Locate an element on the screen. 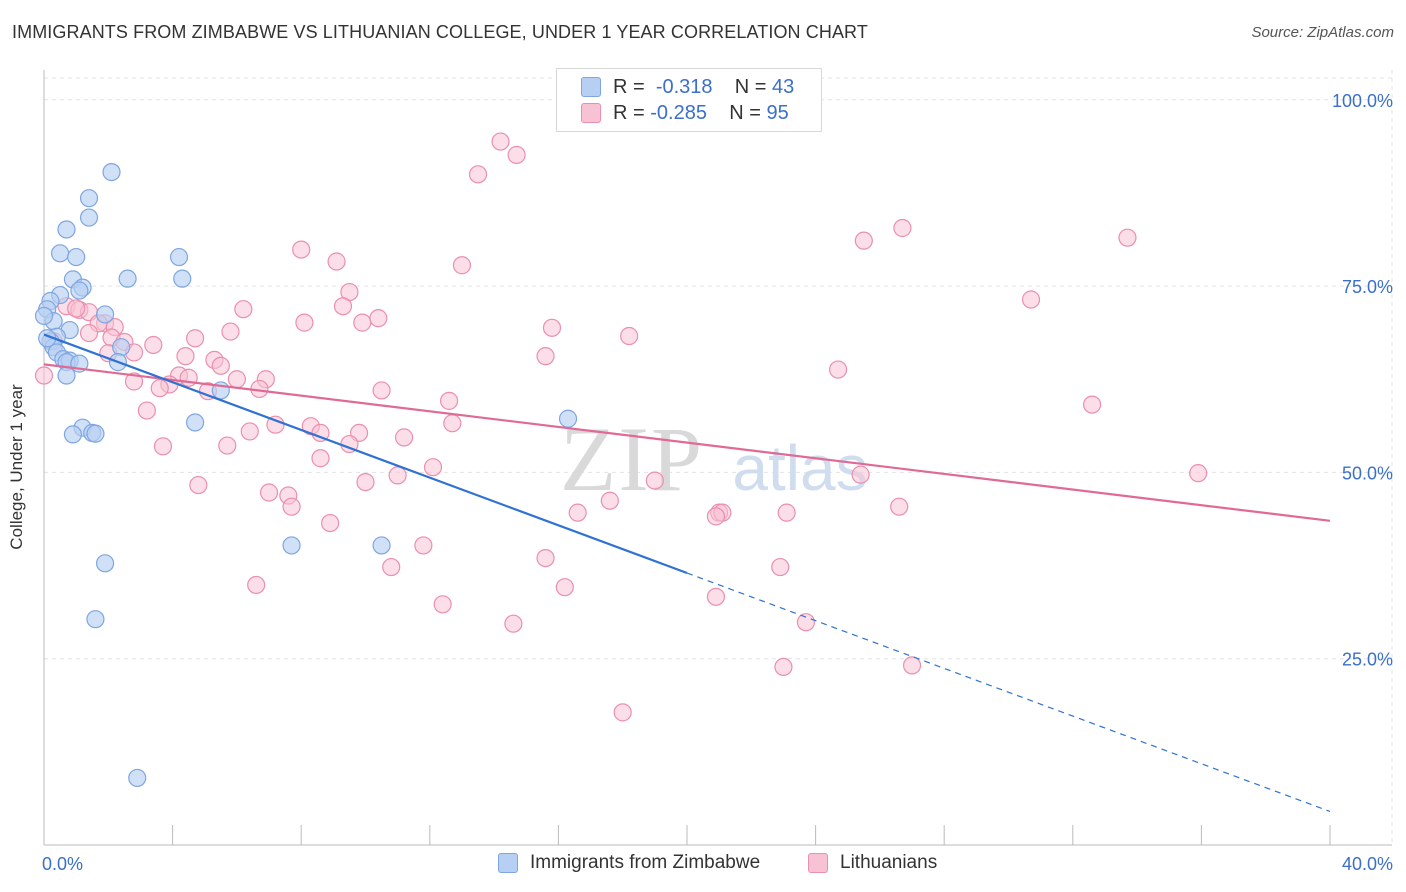 Image resolution: width=1406 pixels, height=892 pixels. legend-row-zimbabwe: R = -0.318 N = 43 is located at coordinates (687, 87).